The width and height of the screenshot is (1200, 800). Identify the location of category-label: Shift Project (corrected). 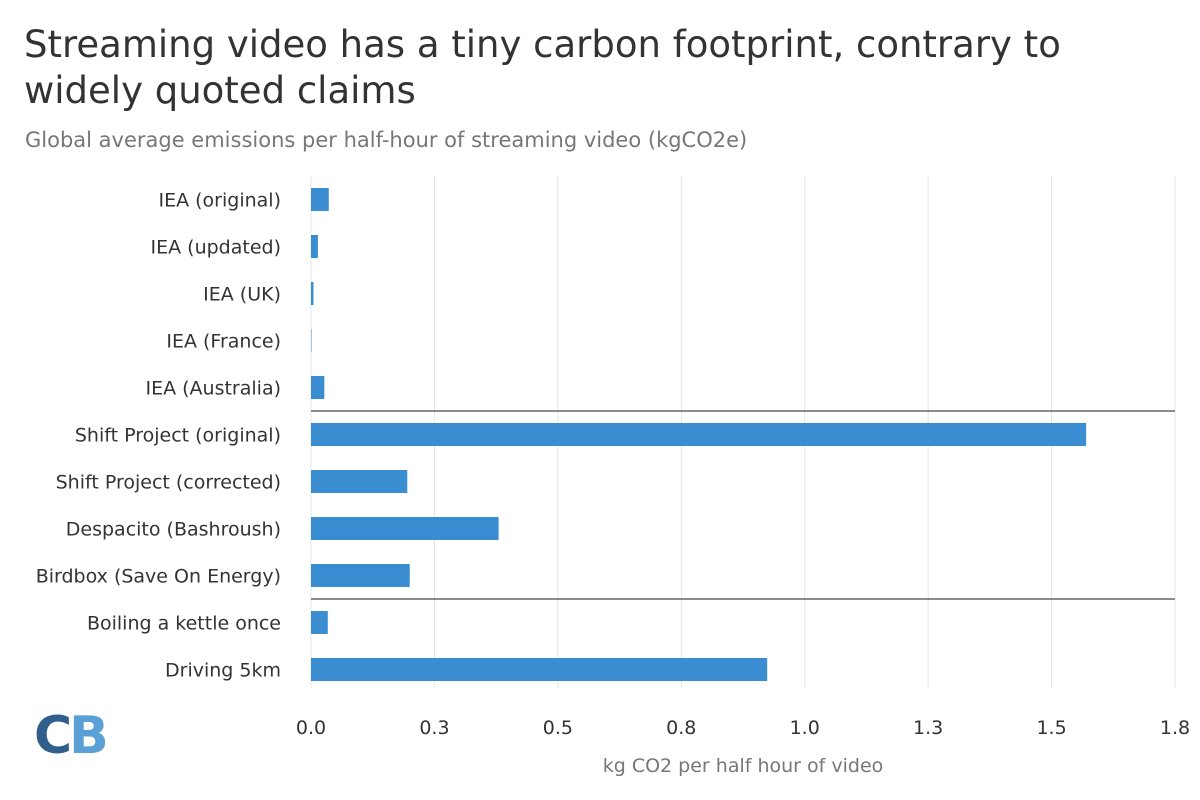
(168, 483).